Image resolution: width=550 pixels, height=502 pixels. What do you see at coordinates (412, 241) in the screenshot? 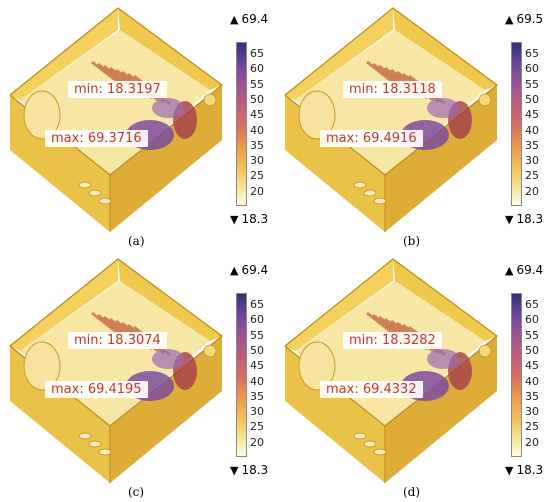
I see `panel-caption: (b)` at bounding box center [412, 241].